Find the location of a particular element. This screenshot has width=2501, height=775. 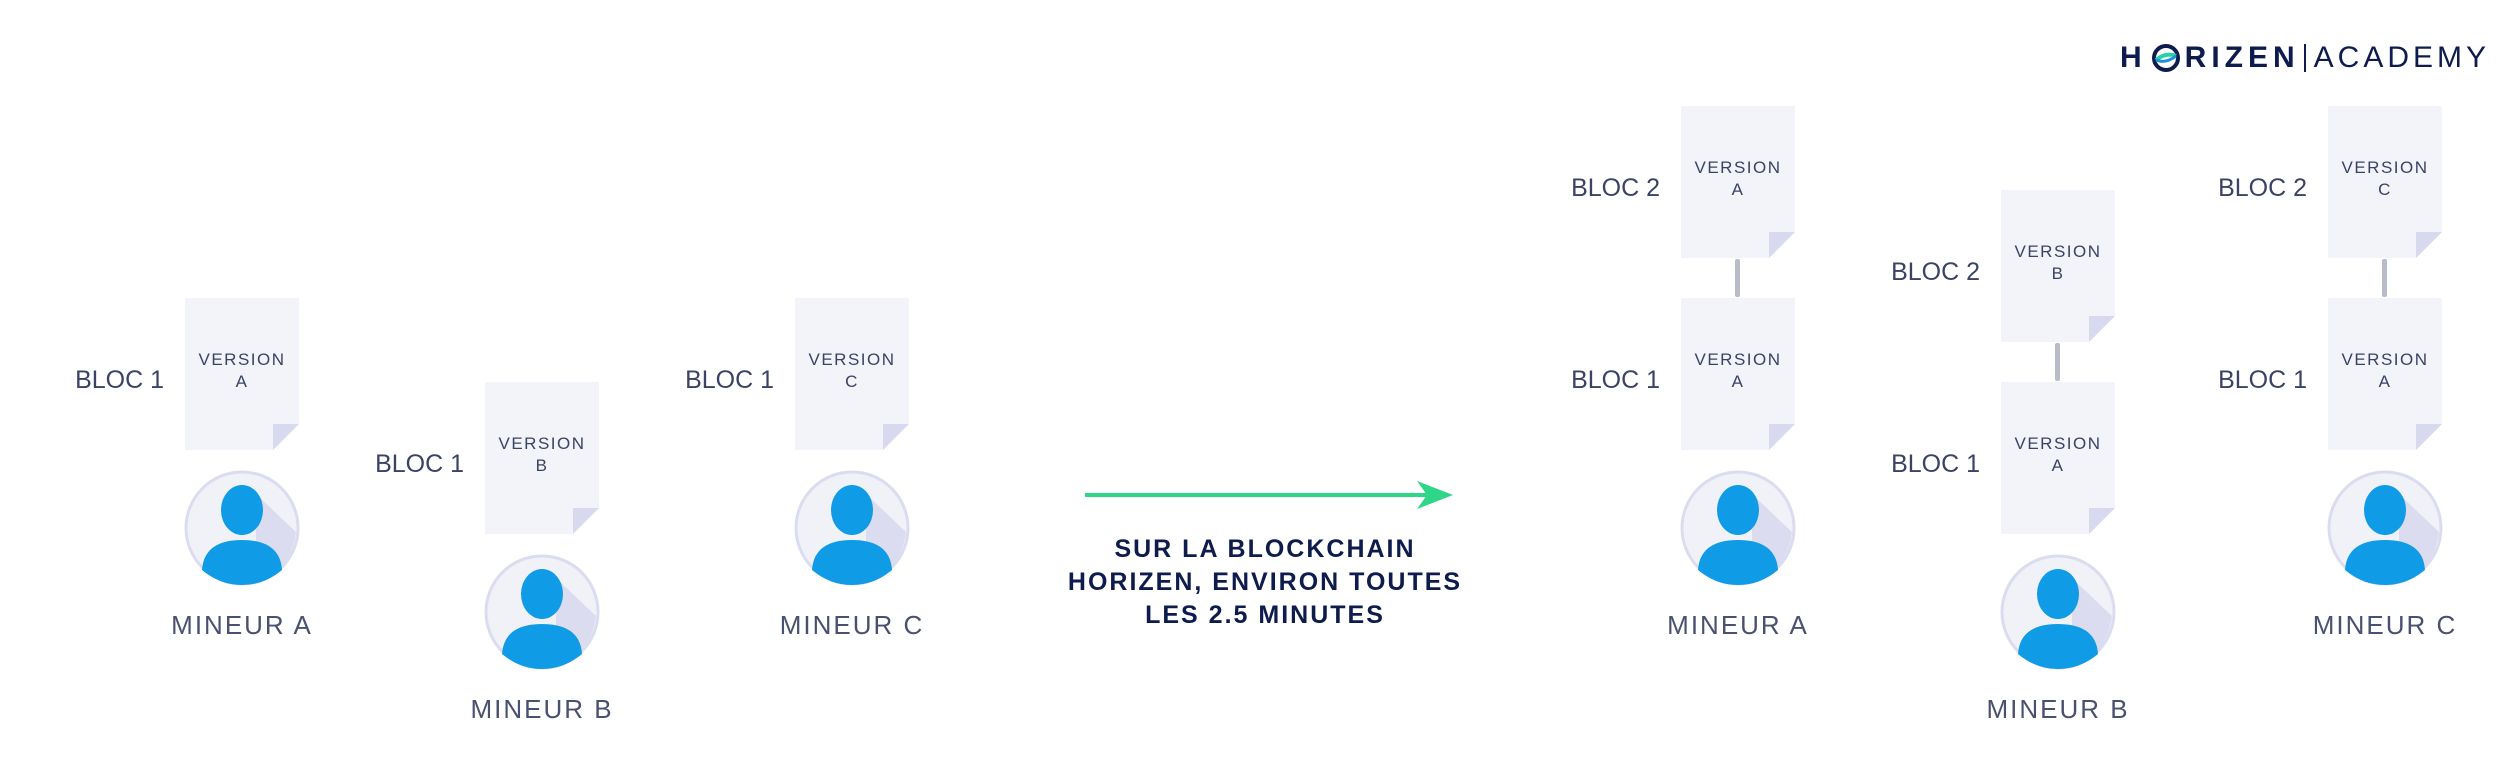

horizen-o-icon is located at coordinates (2165, 58).